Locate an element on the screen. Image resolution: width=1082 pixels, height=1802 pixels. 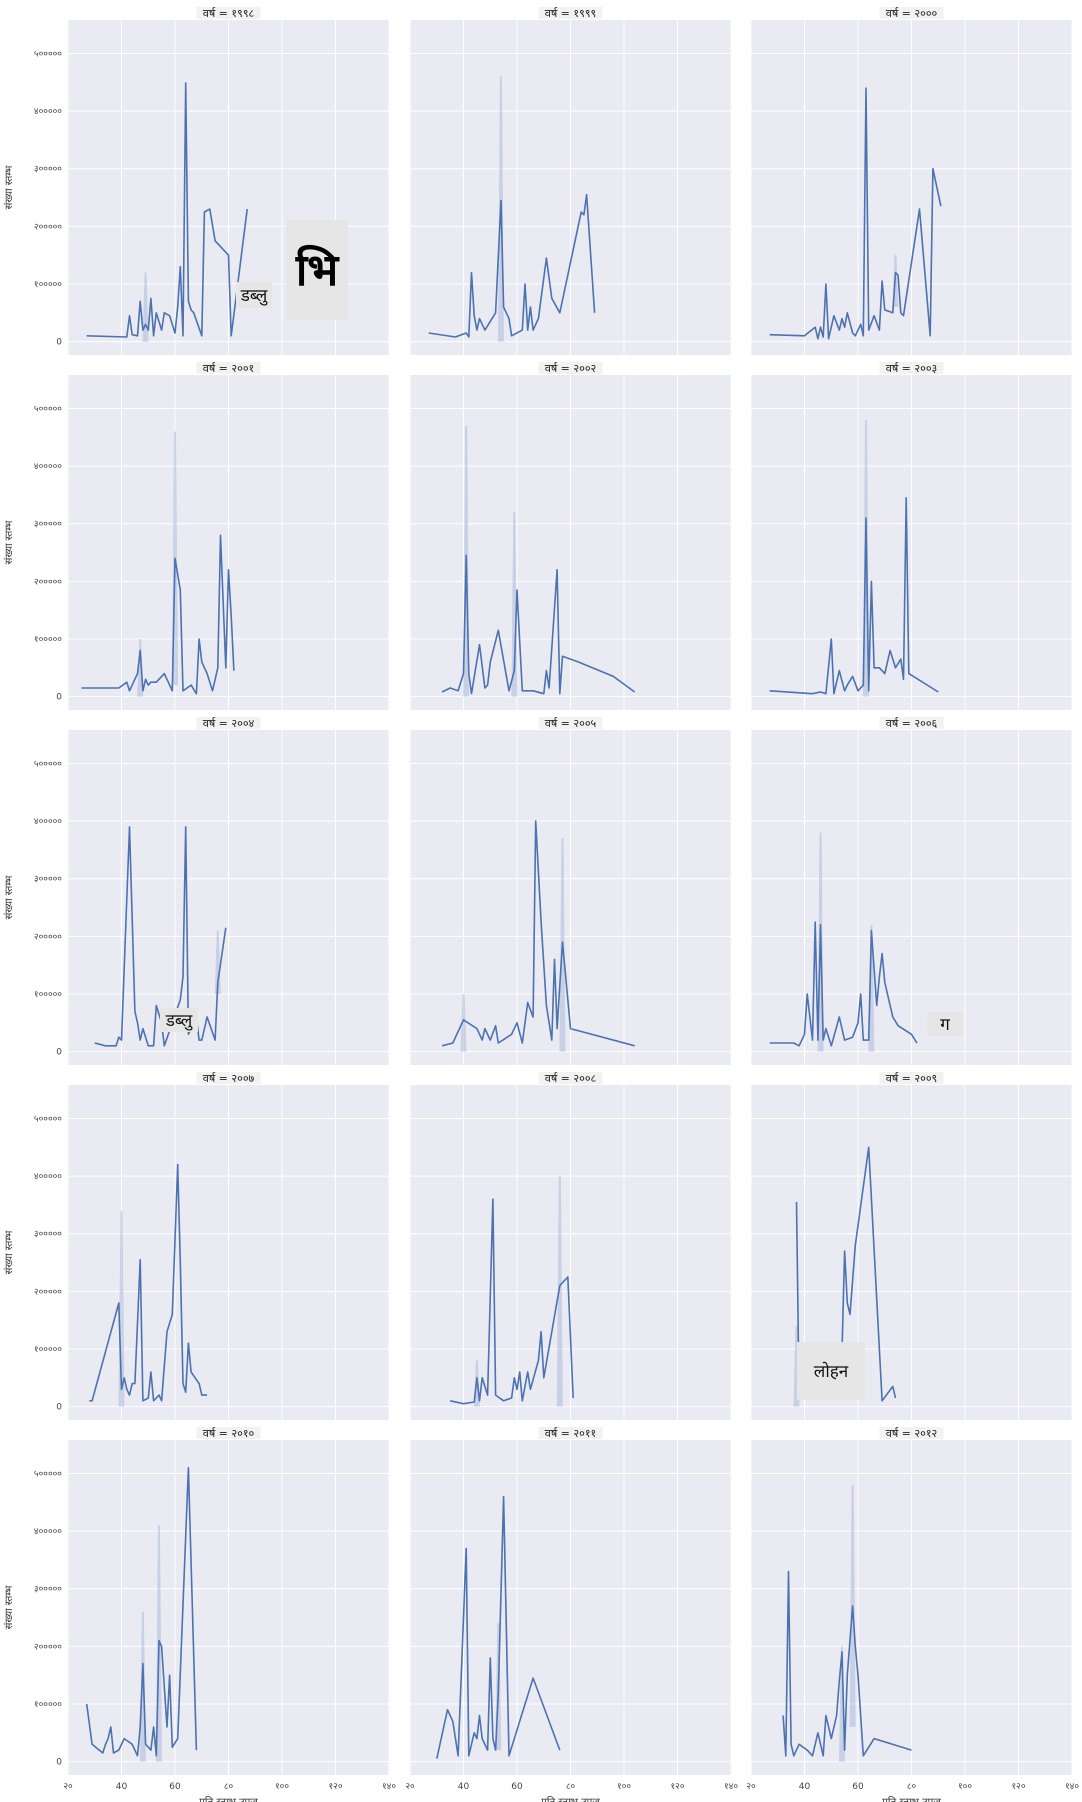
panel-title: वर्ष = १९९९ is located at coordinates (571, 13).